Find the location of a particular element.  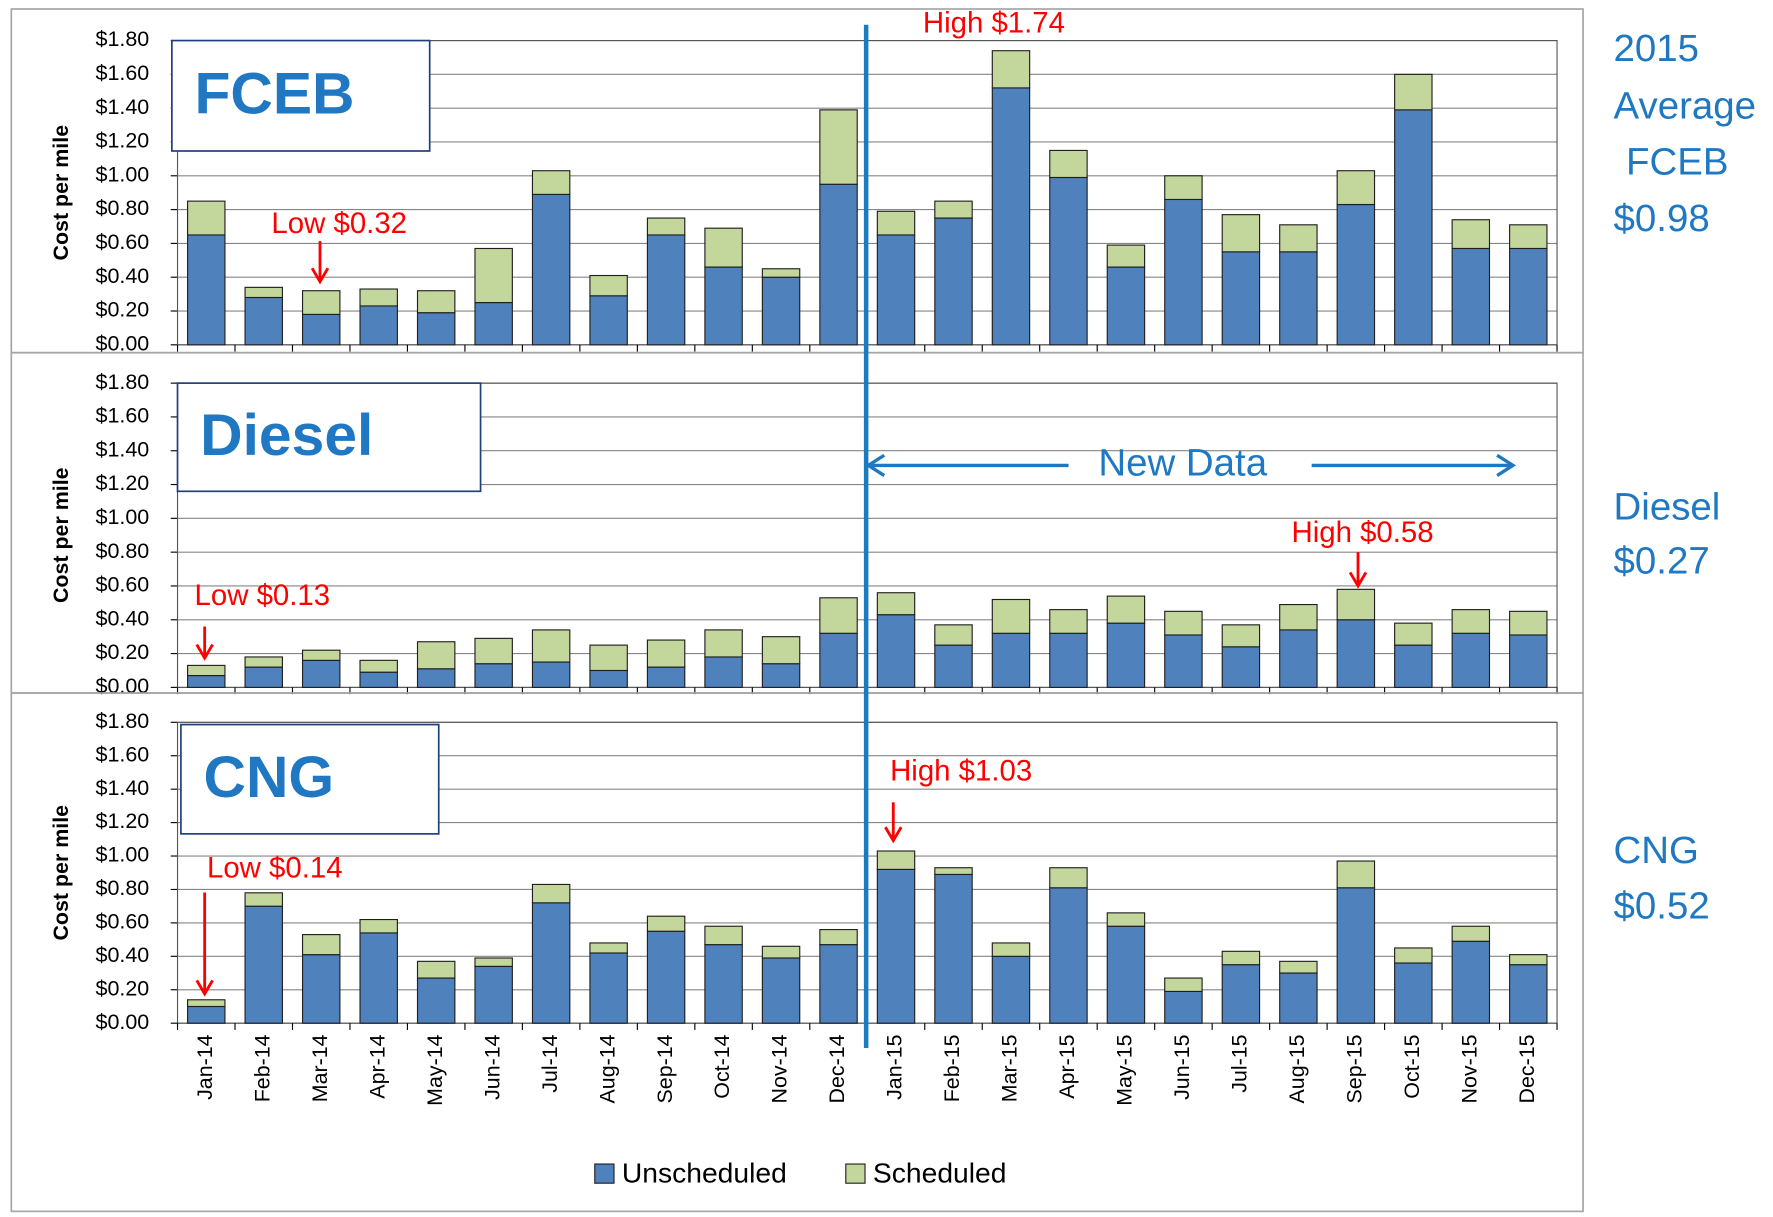

y-tick-label: $0.40 is located at coordinates (123, 618).